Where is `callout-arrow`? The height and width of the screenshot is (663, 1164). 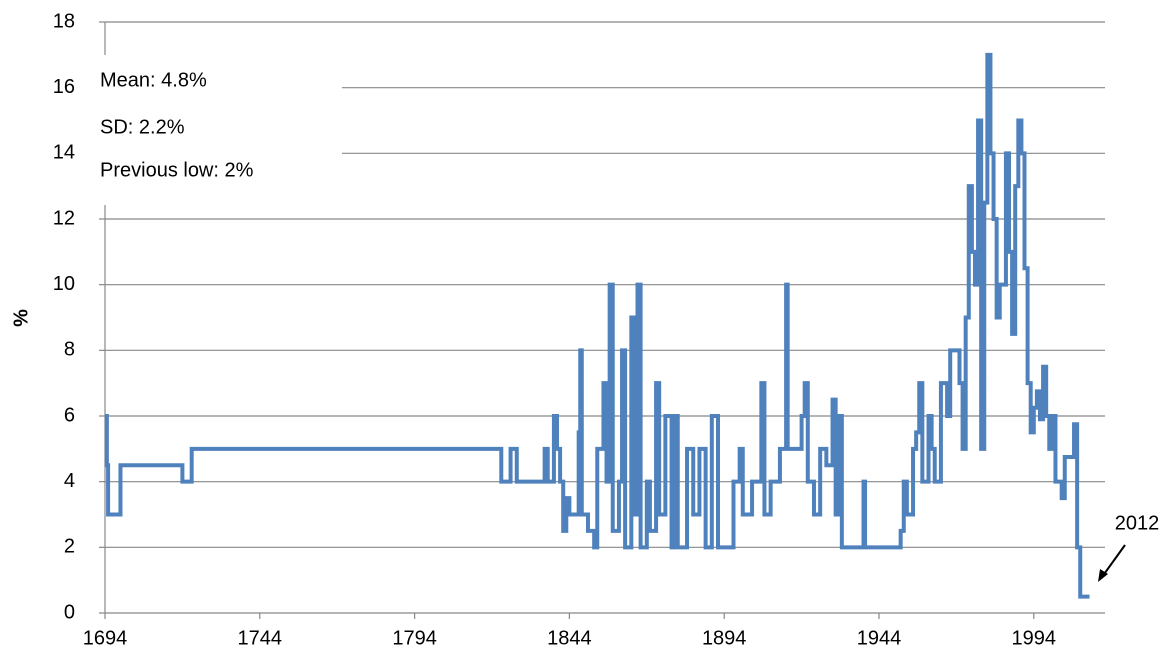 callout-arrow is located at coordinates (1113, 561).